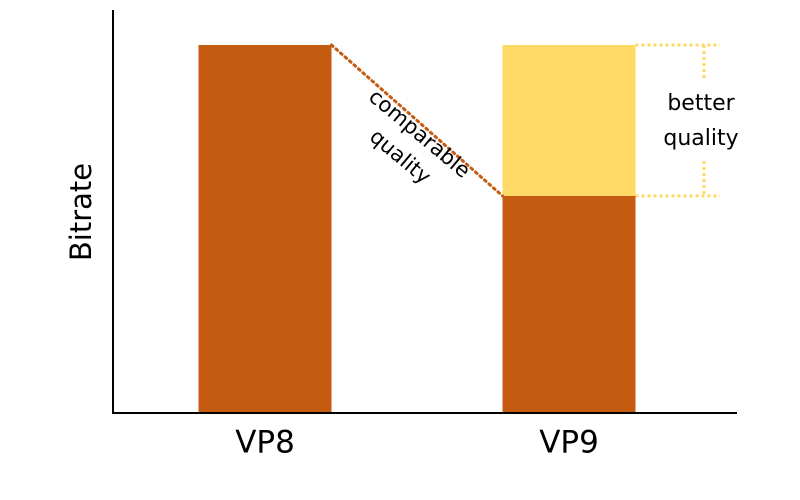  Describe the element at coordinates (81, 212) in the screenshot. I see `y-axis-label: Bitrate` at that location.